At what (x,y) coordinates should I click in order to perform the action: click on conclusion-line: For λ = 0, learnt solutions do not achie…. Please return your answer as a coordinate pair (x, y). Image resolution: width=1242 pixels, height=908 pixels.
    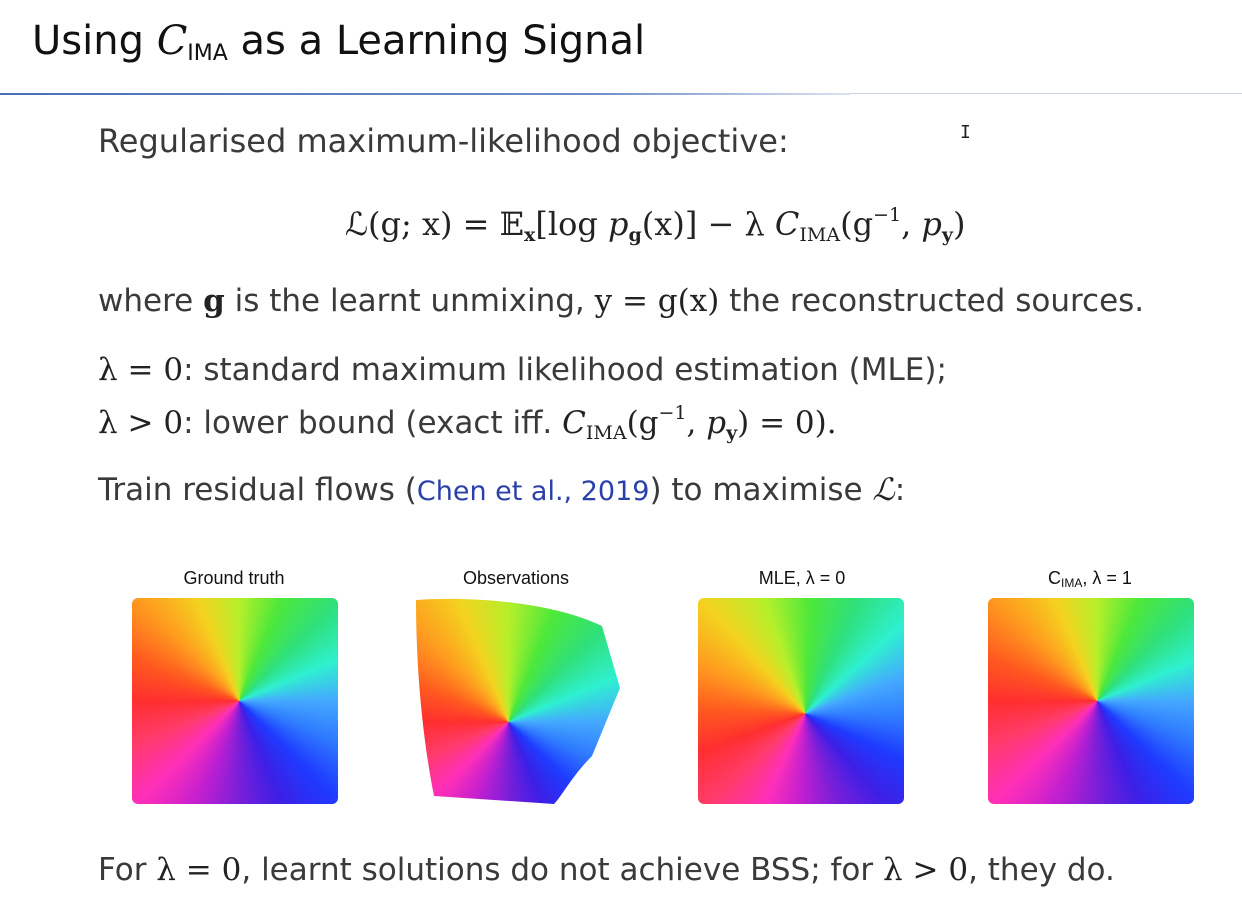
    Looking at the image, I should click on (606, 870).